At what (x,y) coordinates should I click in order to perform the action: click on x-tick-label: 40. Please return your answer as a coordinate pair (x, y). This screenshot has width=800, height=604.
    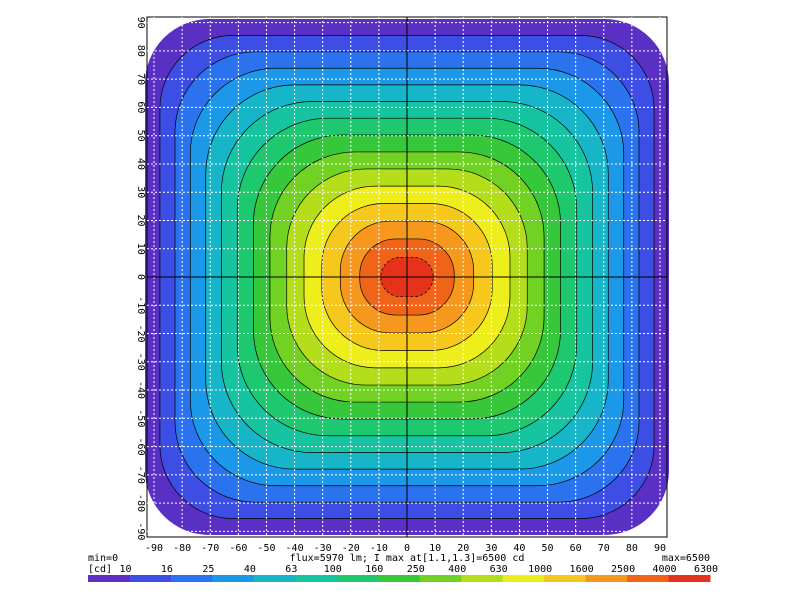
    Looking at the image, I should click on (519, 548).